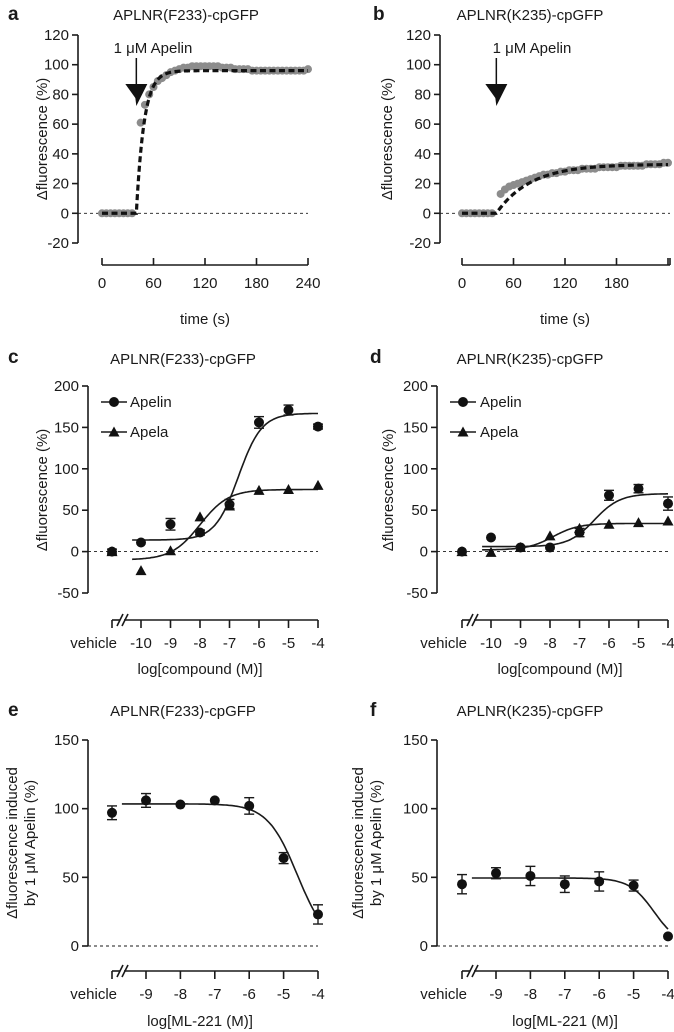  I want to click on panel-b-marks: -20 0 20 40 60 80 100 120 0 60 120 180, so click(539, 159).